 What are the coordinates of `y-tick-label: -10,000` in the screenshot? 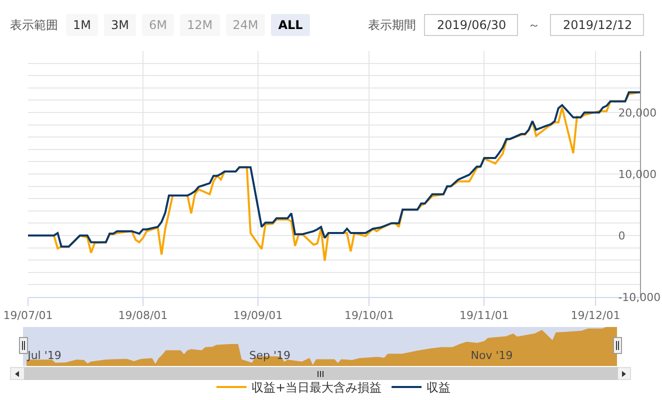 It's located at (639, 297).